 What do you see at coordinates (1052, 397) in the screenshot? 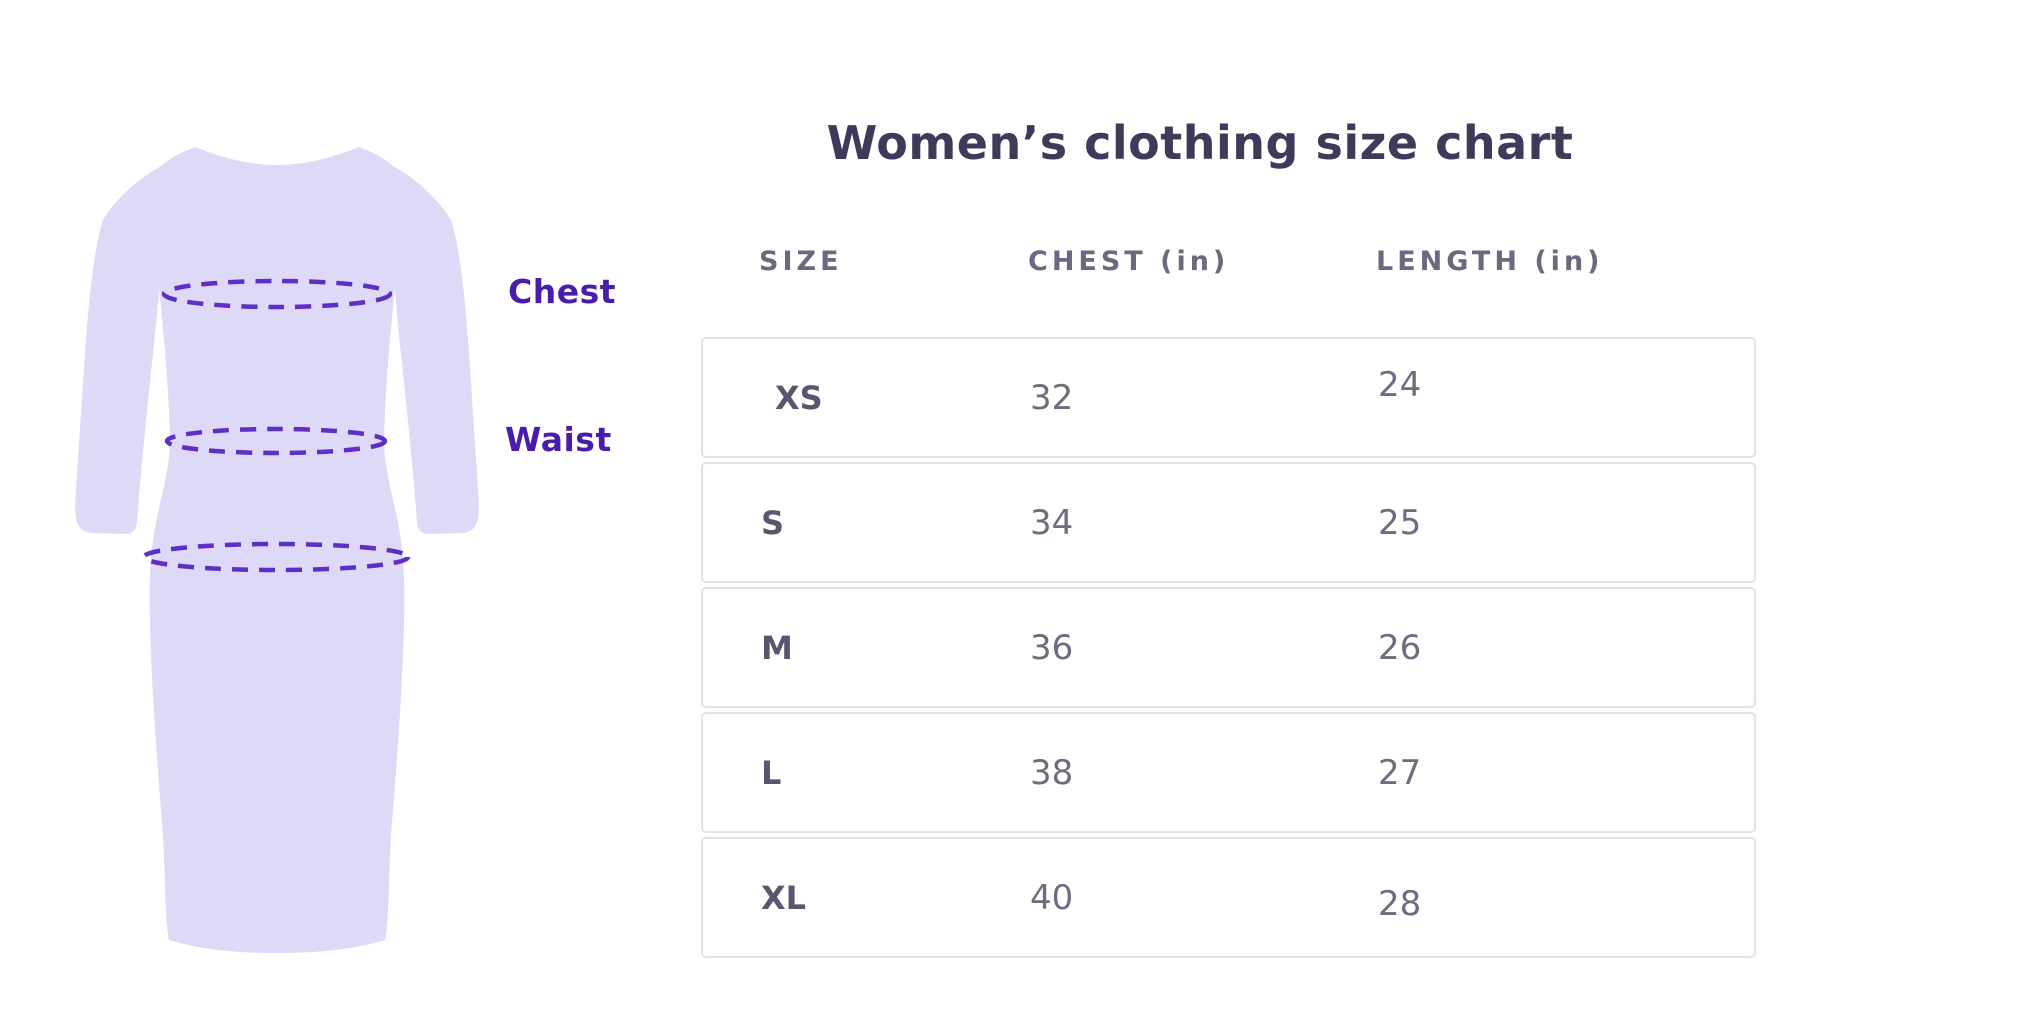
I see `cell-chest: 32` at bounding box center [1052, 397].